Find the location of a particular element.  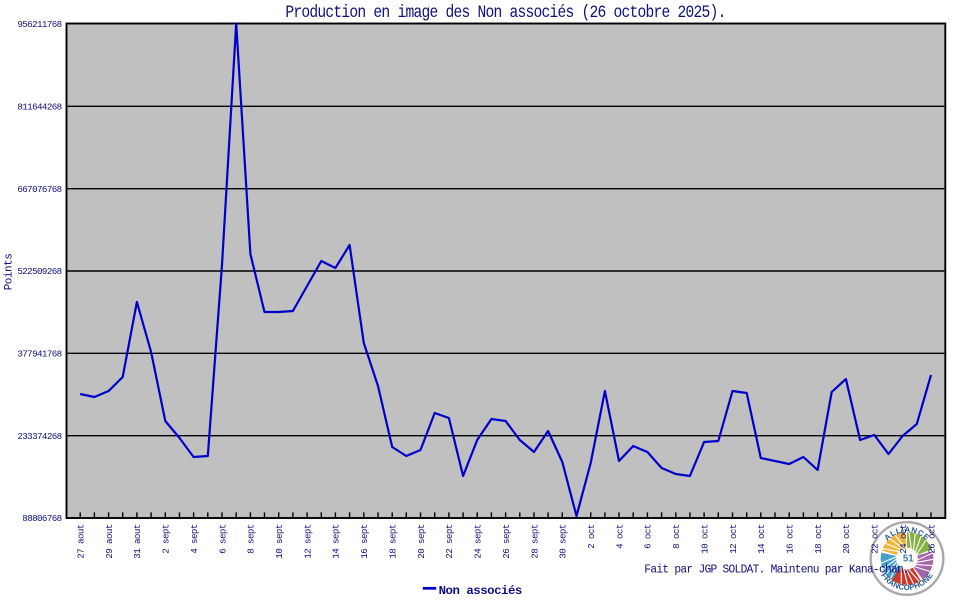

svg-text: Points is located at coordinates (10, 272).